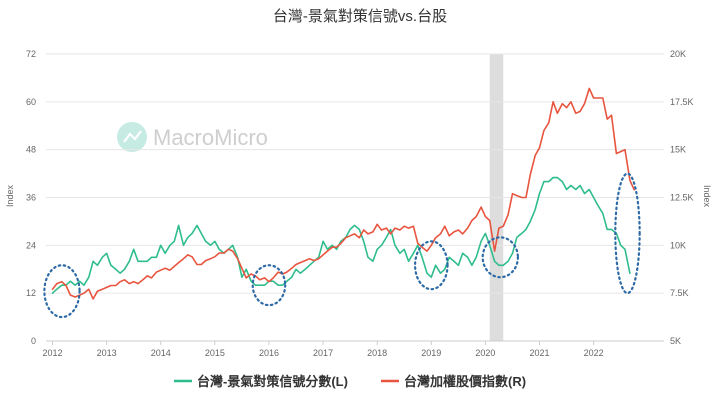  I want to click on legend-label-signal-score: 台灣-景氣對策信號分數(L), so click(272, 381).